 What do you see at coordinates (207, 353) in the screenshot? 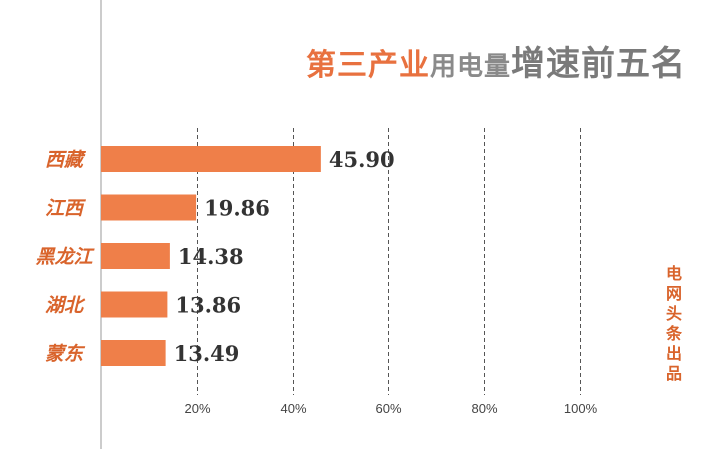
I see `value-label: 13.49` at bounding box center [207, 353].